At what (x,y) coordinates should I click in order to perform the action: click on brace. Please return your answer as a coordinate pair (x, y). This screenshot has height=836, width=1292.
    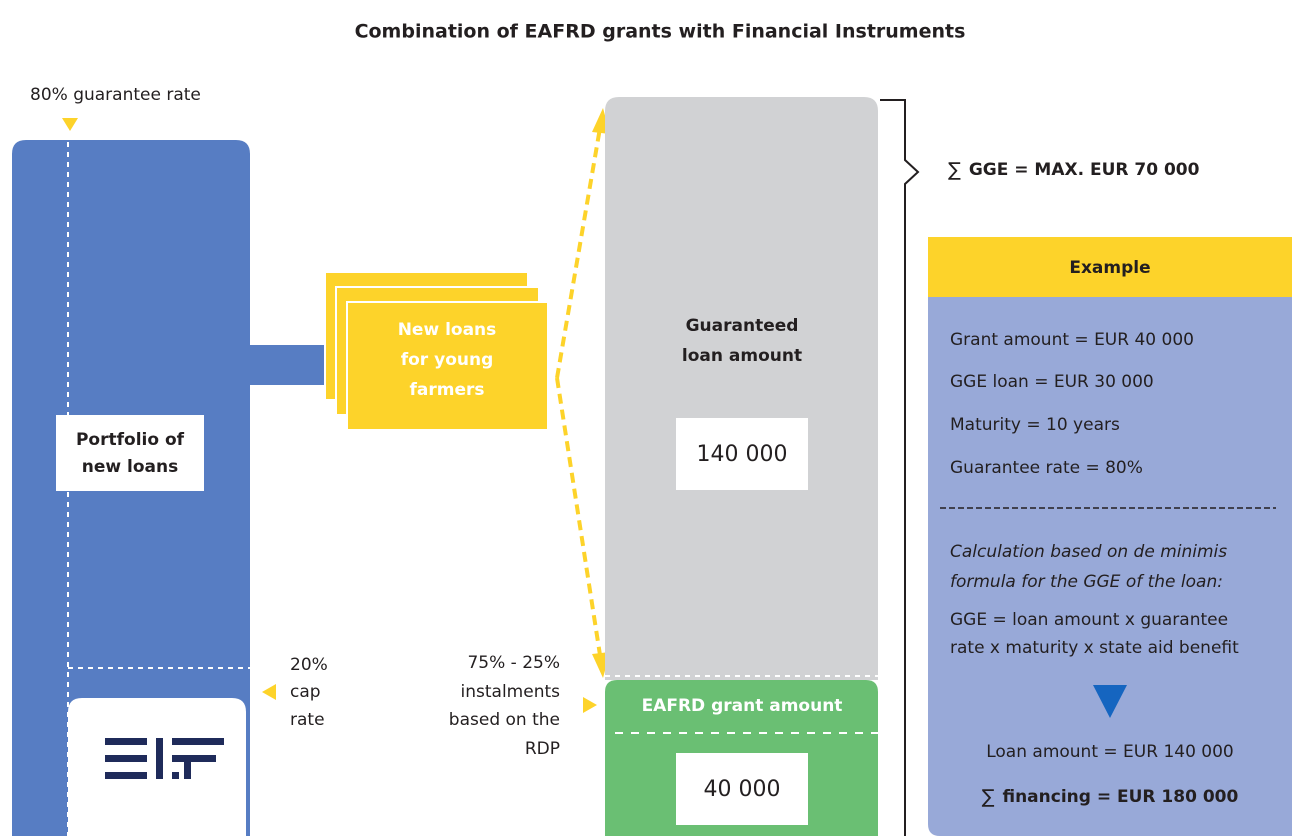
    Looking at the image, I should click on (900, 467).